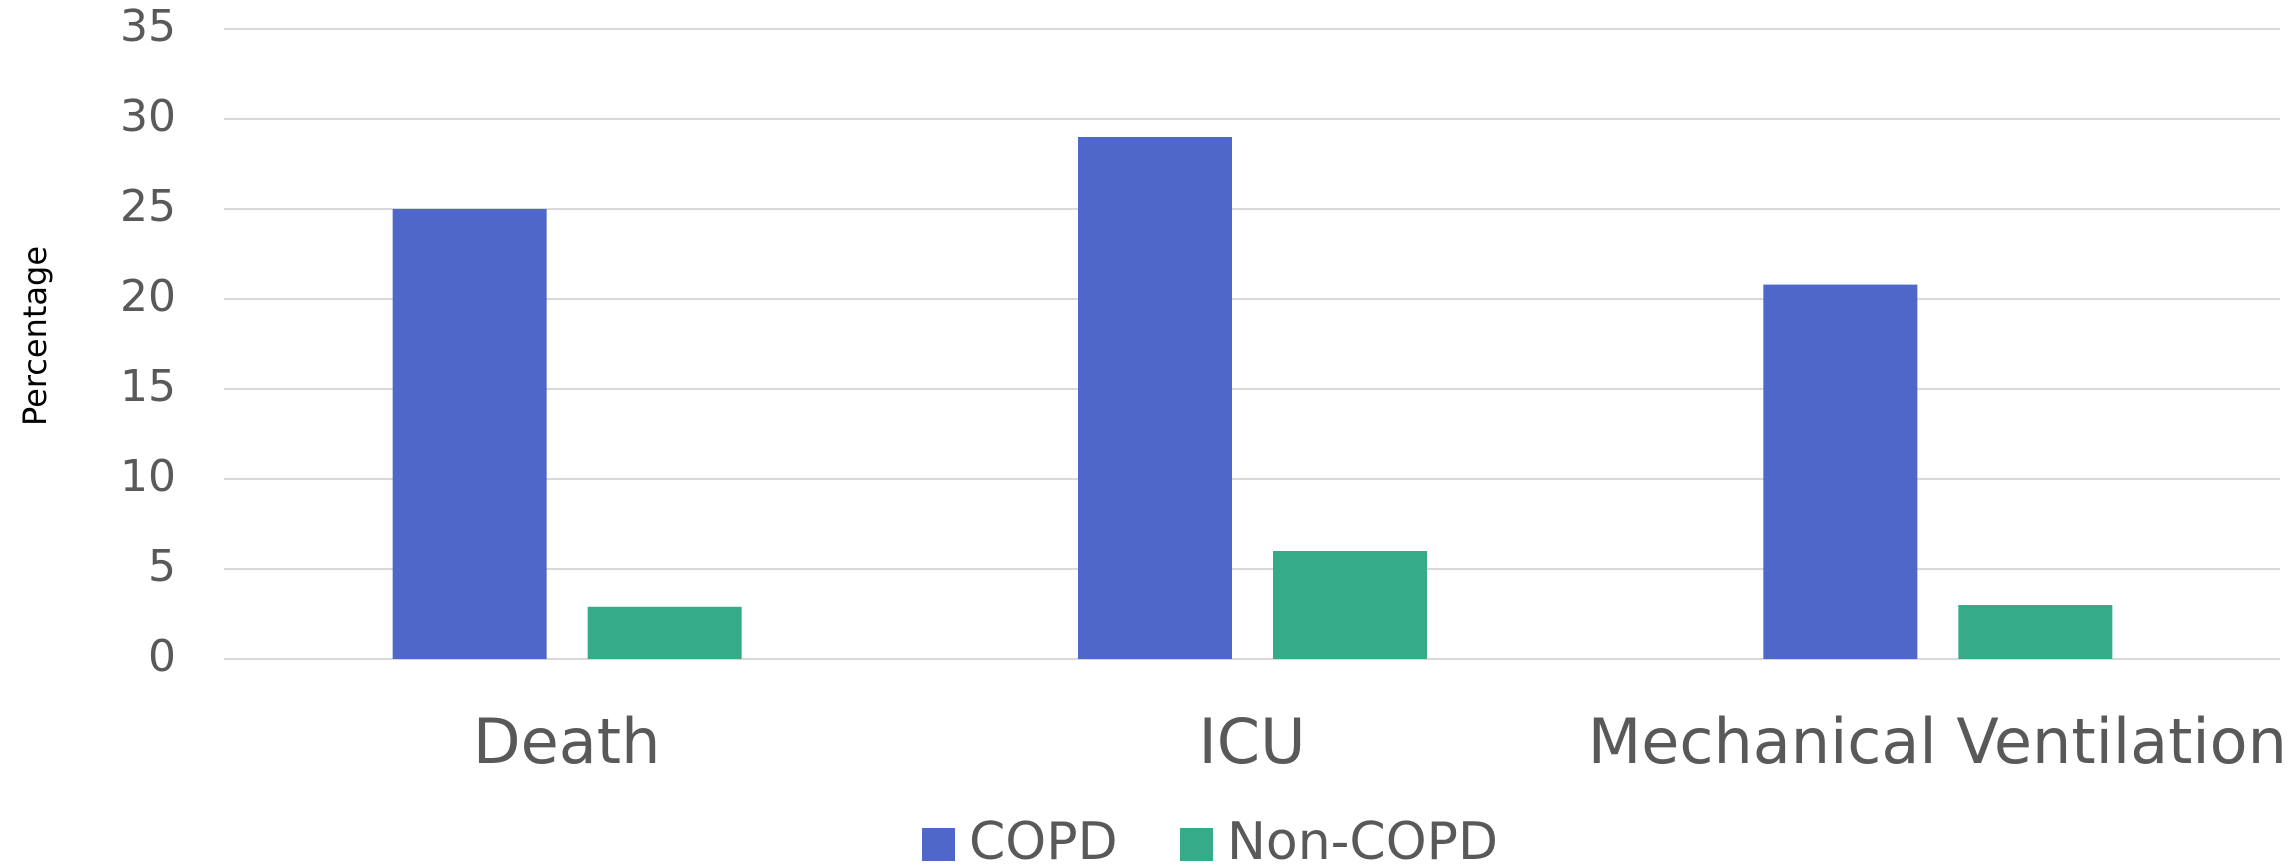 The image size is (2295, 866). What do you see at coordinates (148, 206) in the screenshot?
I see `y-tick-label: 25` at bounding box center [148, 206].